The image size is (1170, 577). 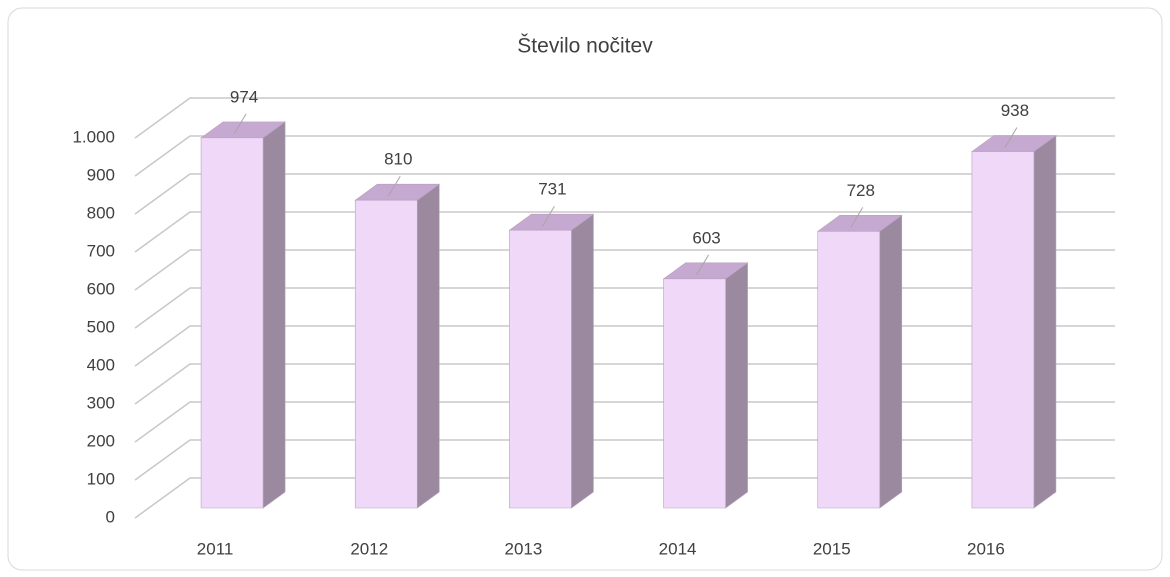 I want to click on y-tick-label: 400, so click(x=101, y=364).